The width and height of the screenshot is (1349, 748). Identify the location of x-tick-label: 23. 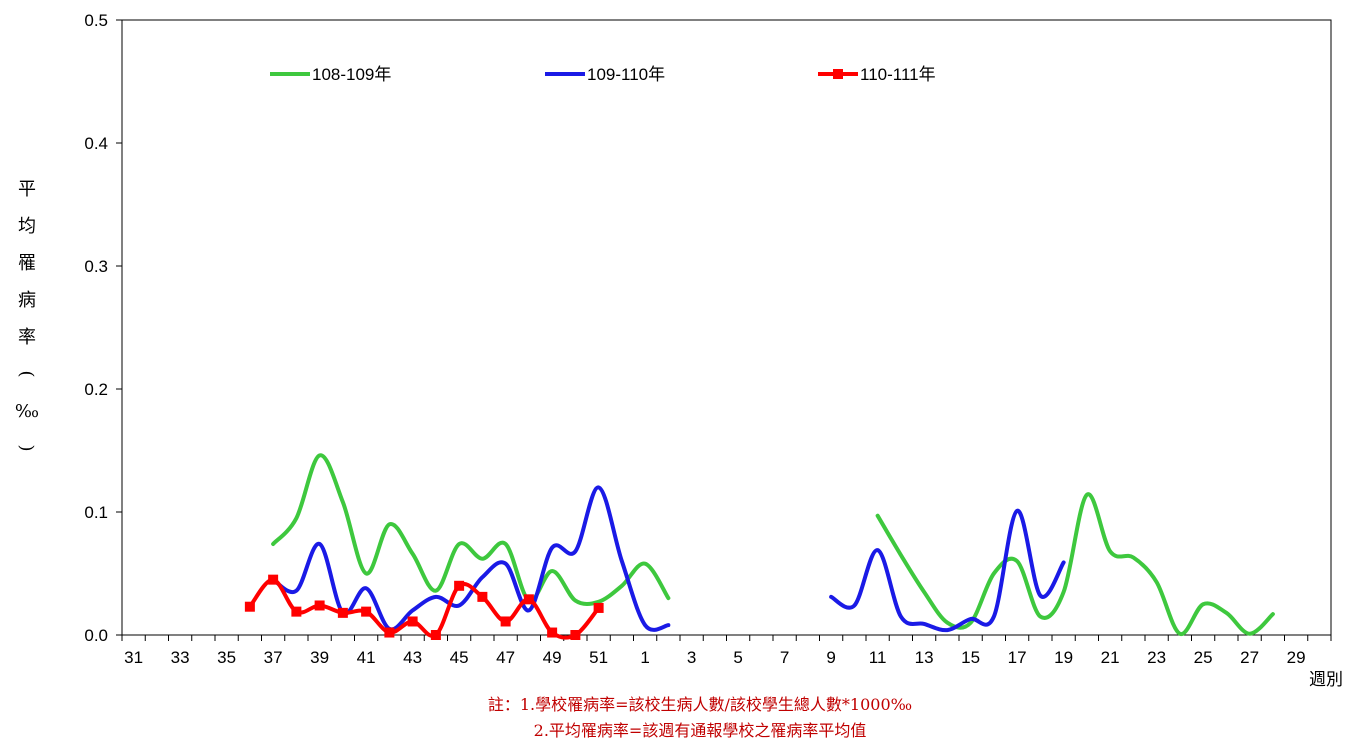
(1156, 657).